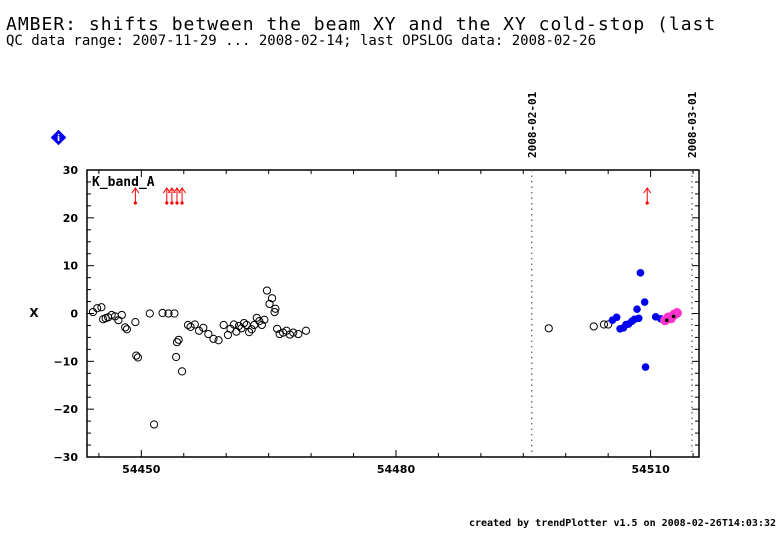 This screenshot has width=782, height=542. I want to click on x-tick-label: 54450, so click(141, 469).